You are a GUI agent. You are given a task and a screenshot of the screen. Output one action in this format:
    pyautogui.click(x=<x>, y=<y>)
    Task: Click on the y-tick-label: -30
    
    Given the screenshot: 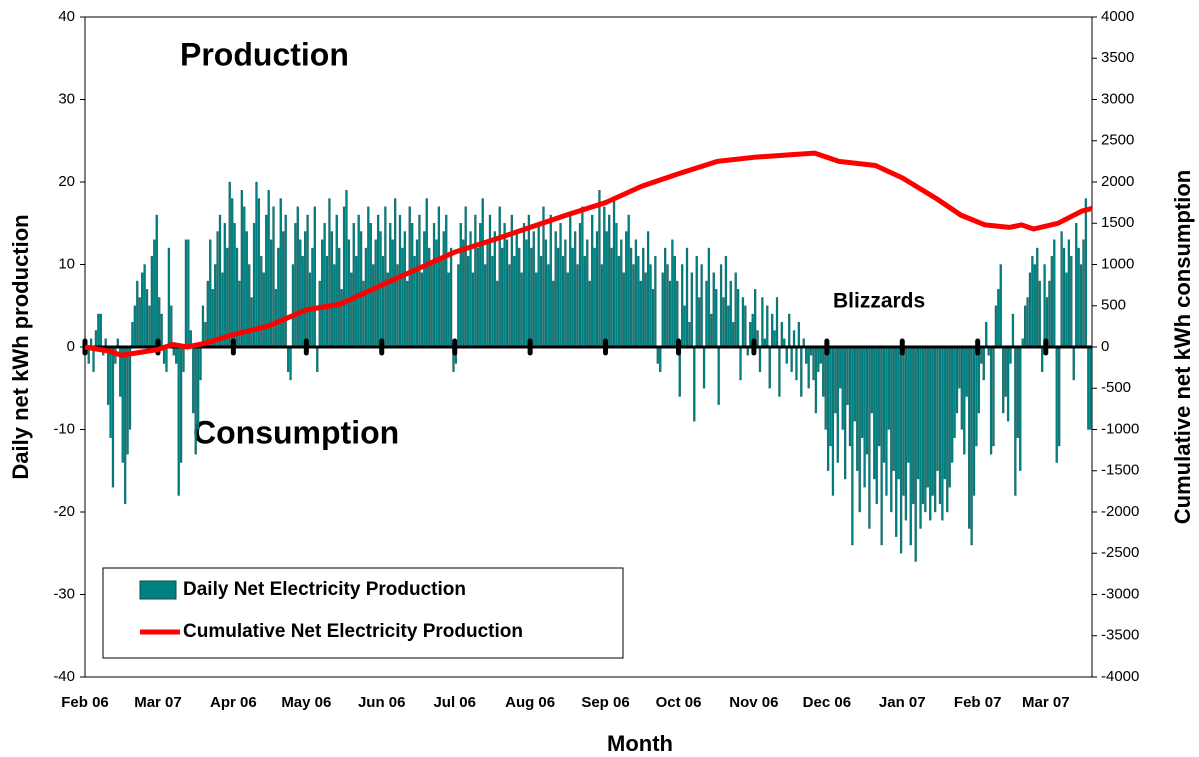 What is the action you would take?
    pyautogui.click(x=64, y=593)
    